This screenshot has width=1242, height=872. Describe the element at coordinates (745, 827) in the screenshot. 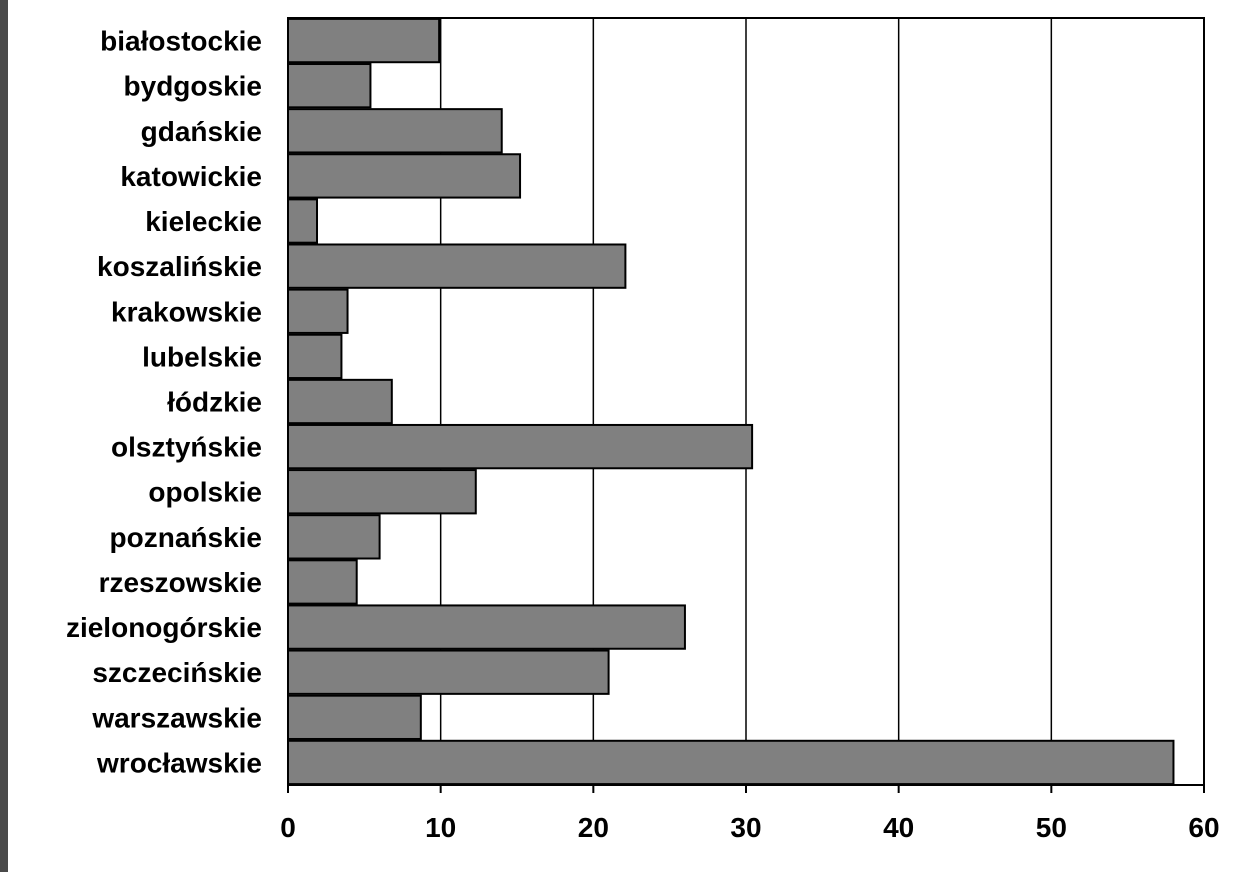

I see `x-tick-label: 30` at that location.